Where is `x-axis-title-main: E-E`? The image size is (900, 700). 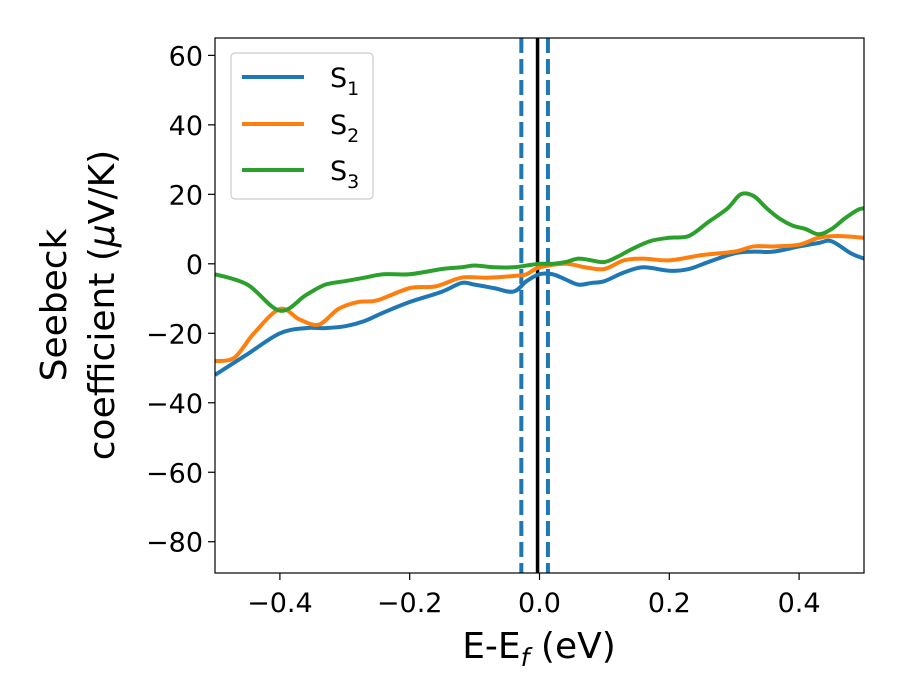 x-axis-title-main: E-E is located at coordinates (491, 646).